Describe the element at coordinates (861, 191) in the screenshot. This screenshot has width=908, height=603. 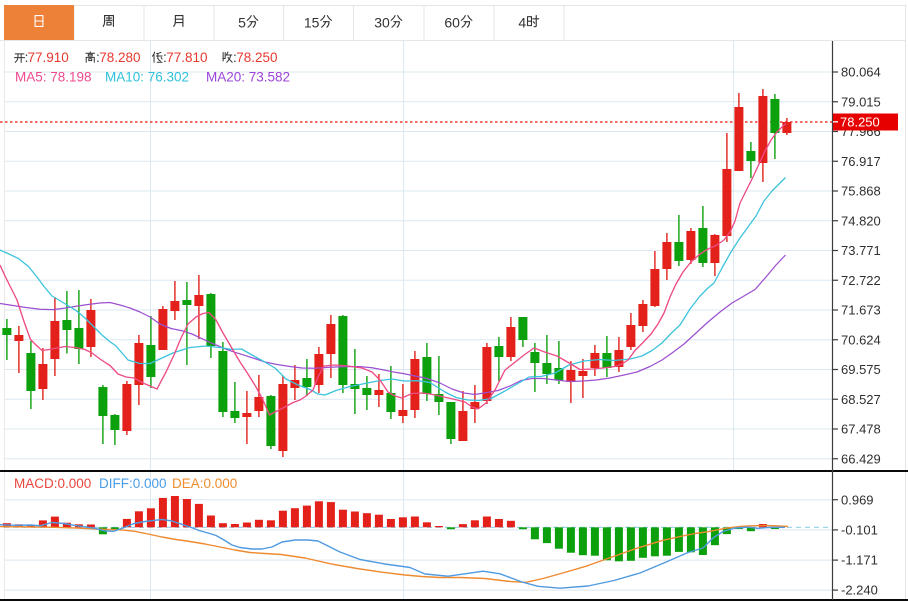
I see `svg-text: 75.868` at that location.